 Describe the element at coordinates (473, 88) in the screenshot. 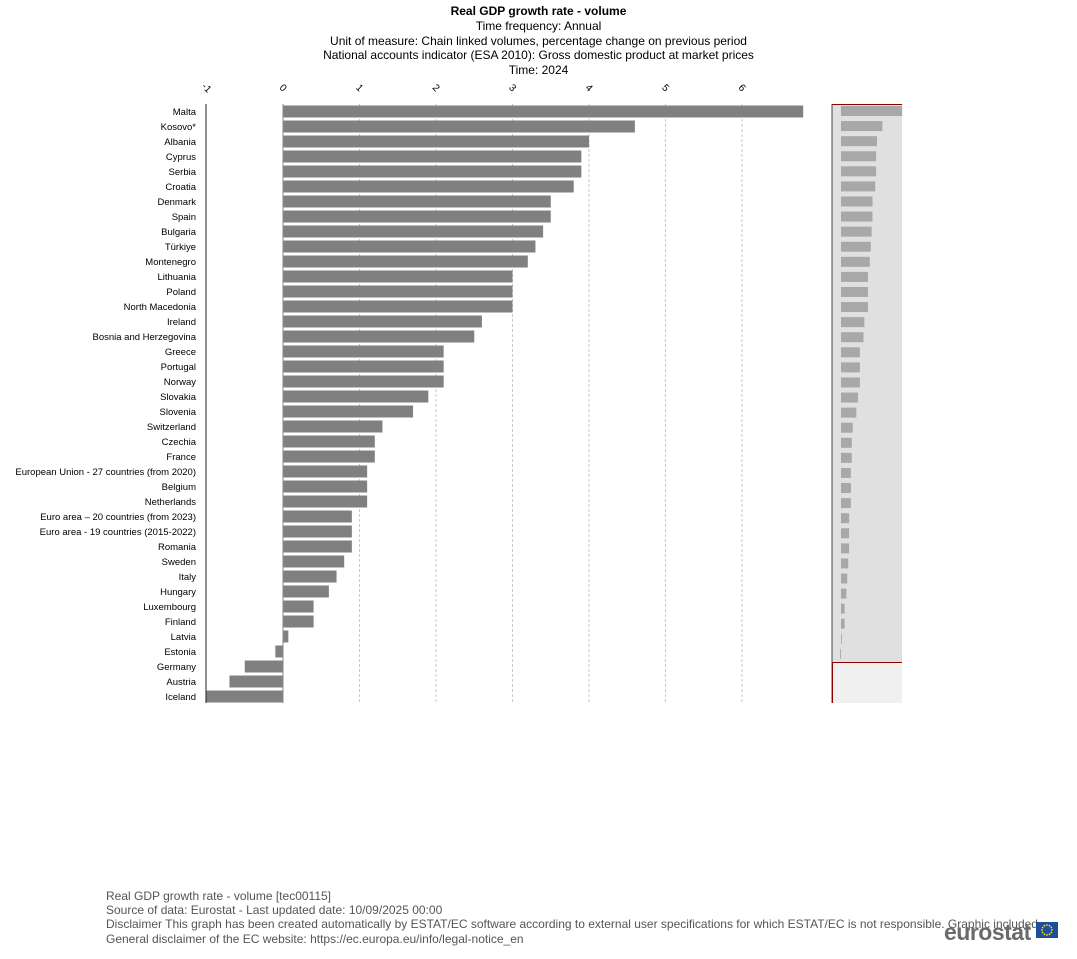

I see `x-axis-tick-labels: -1 0 1 2 3 4 5 6` at that location.